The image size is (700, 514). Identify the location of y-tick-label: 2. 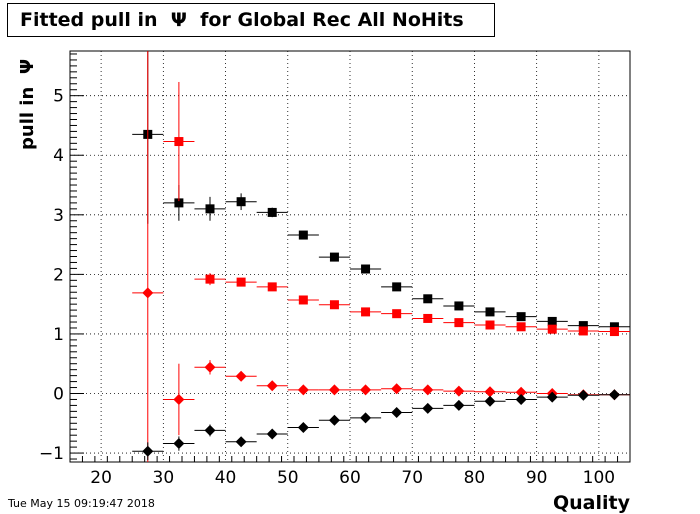
(58, 275).